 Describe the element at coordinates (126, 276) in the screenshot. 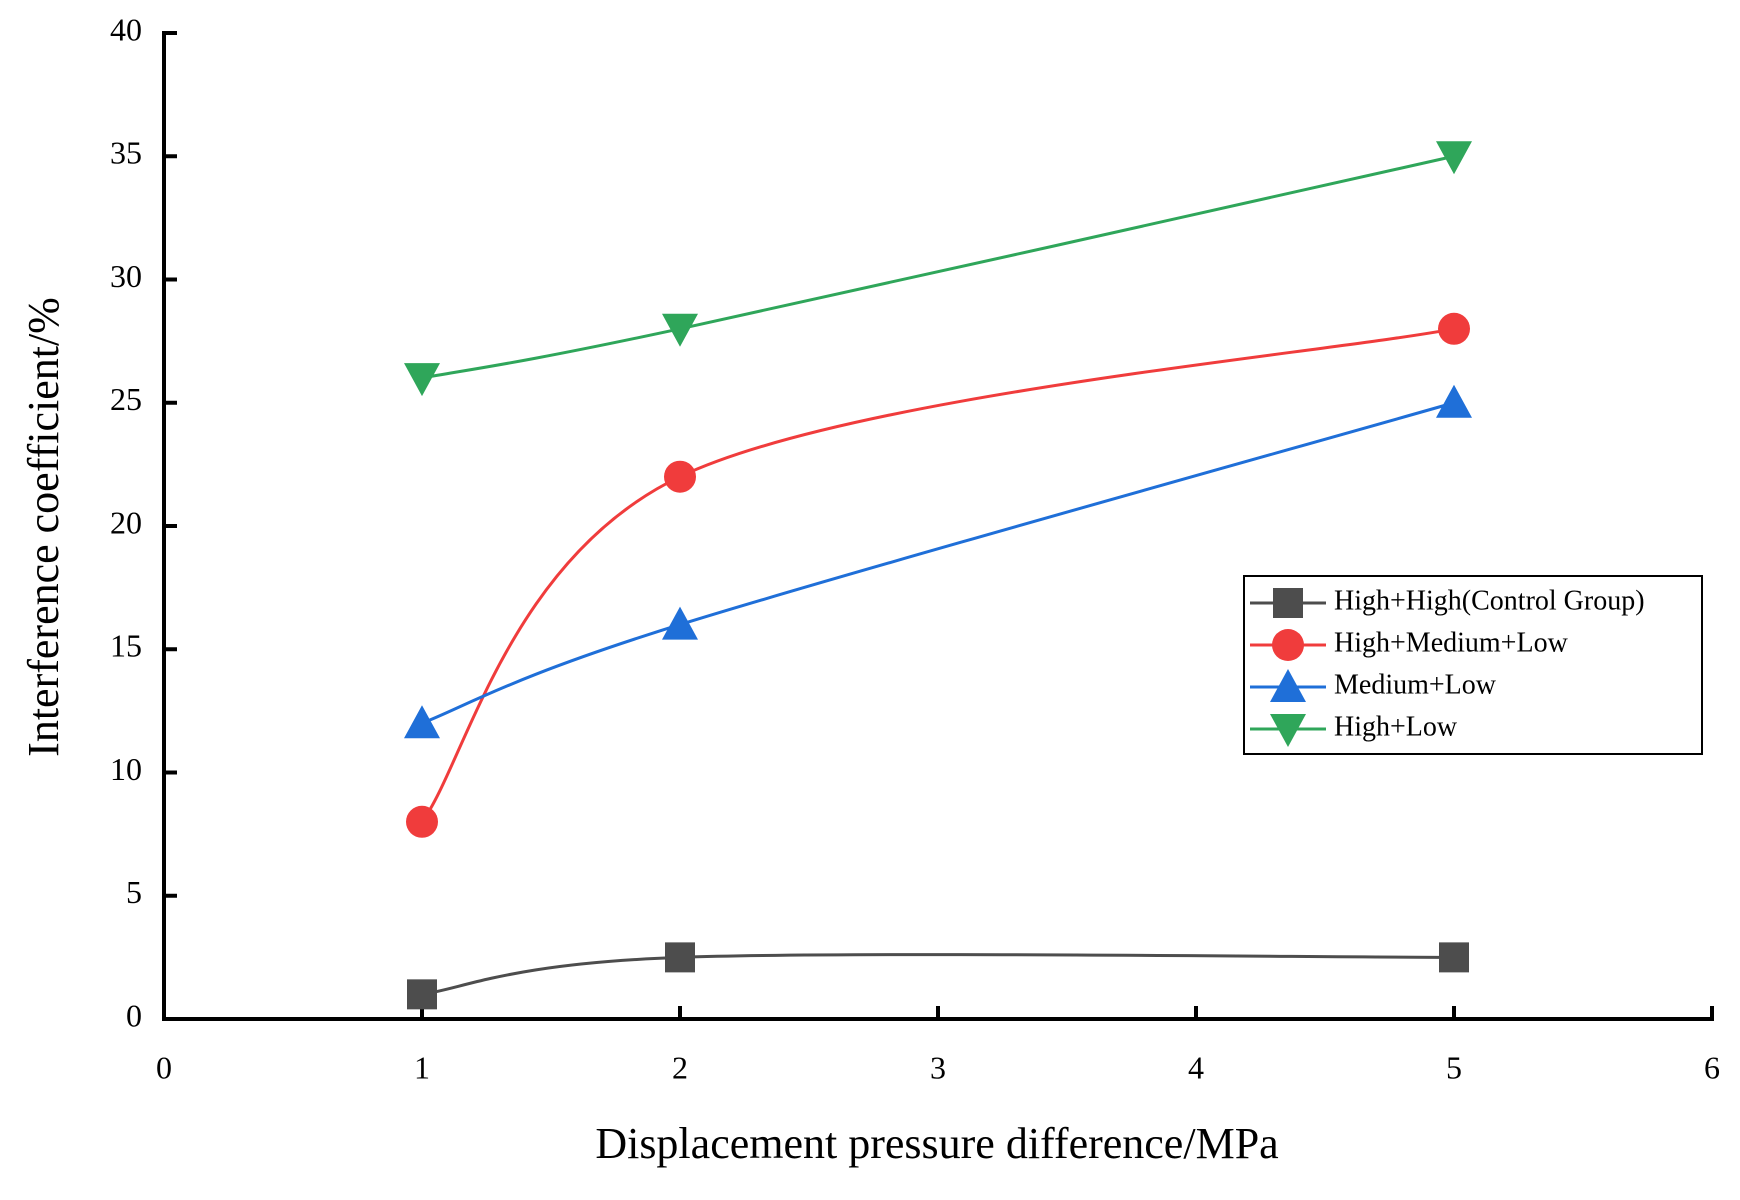

I see `y-tick-label: 30` at that location.